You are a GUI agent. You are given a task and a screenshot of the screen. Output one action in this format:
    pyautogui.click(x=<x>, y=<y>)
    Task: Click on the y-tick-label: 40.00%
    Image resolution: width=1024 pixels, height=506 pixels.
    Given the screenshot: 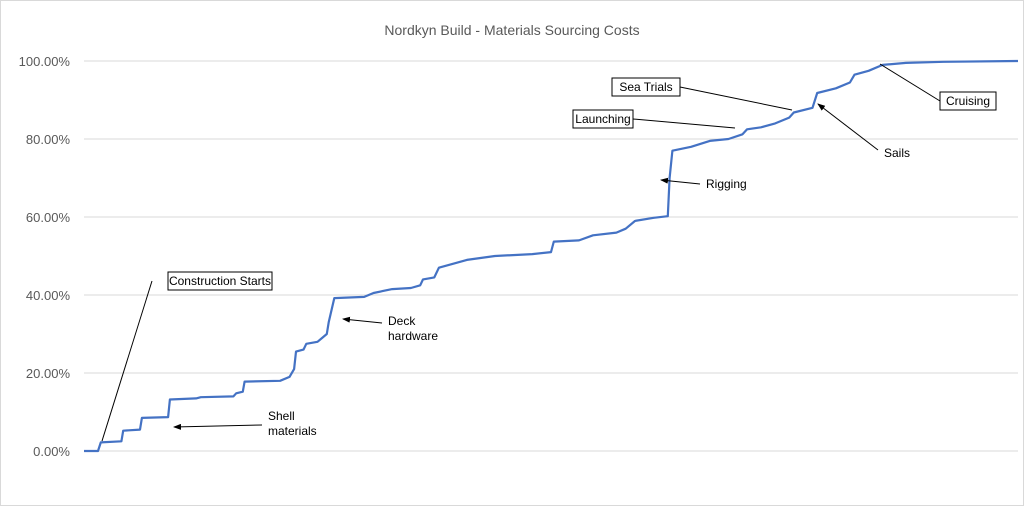 What is the action you would take?
    pyautogui.click(x=48, y=295)
    